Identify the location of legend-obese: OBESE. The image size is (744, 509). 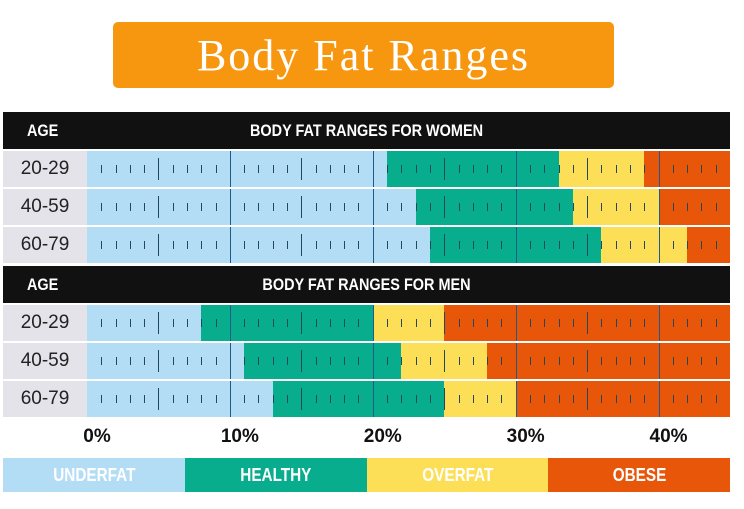
(639, 475).